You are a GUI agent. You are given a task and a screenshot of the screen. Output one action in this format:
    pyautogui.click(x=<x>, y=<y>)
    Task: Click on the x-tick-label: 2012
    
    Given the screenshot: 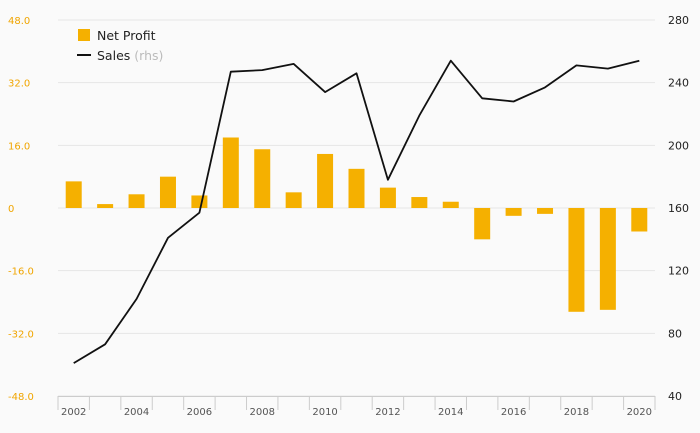 What is the action you would take?
    pyautogui.click(x=387, y=412)
    